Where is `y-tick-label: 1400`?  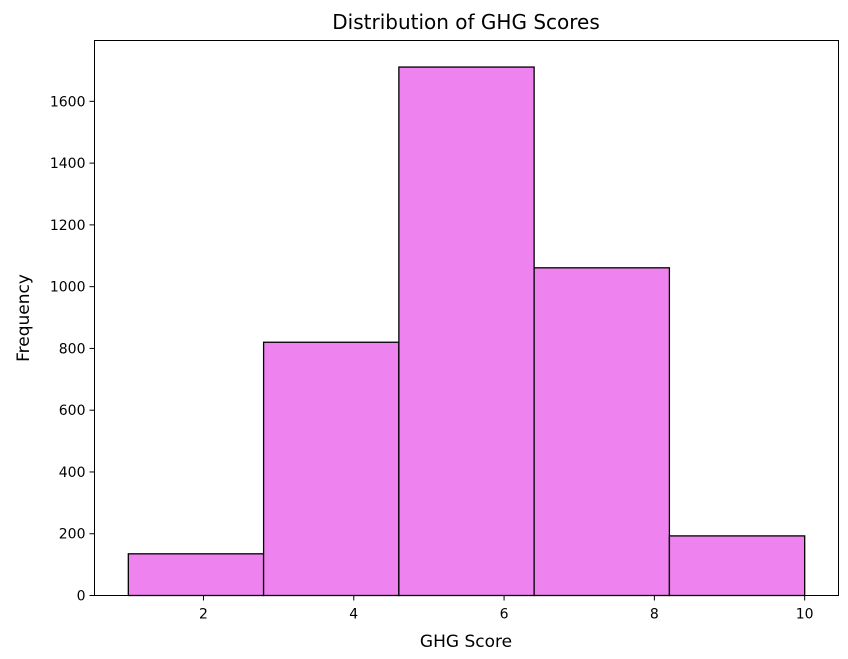 y-tick-label: 1400 is located at coordinates (68, 164).